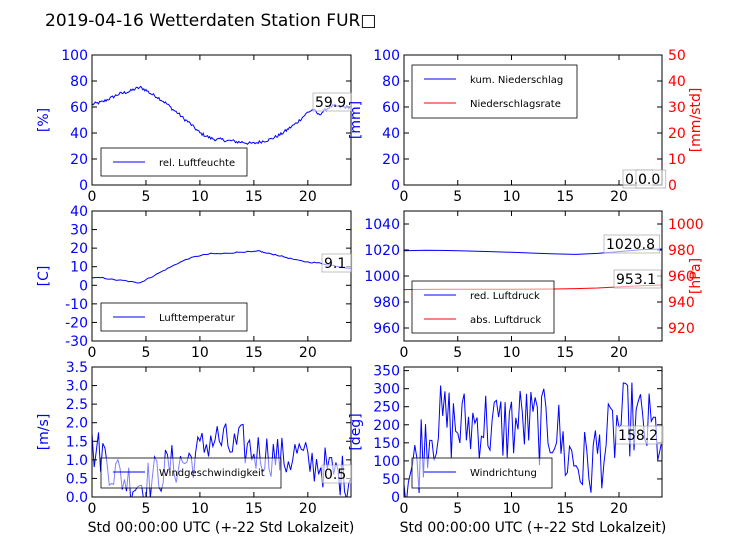 This screenshot has width=736, height=556. Describe the element at coordinates (197, 163) in the screenshot. I see `legend-label: rel. Luftfeuchte` at that location.